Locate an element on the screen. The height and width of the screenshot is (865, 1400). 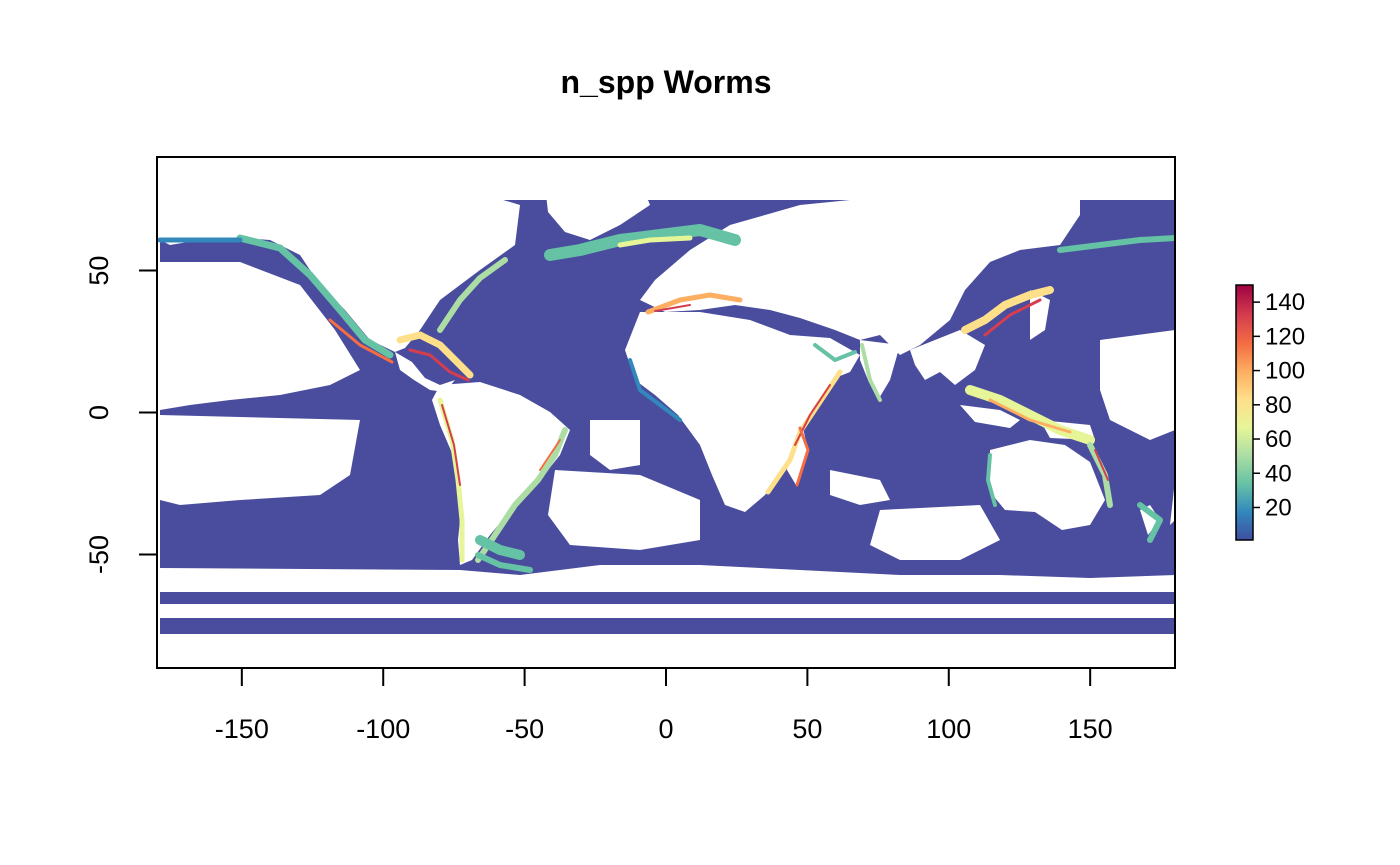
x-tick-label: -150 is located at coordinates (242, 729).